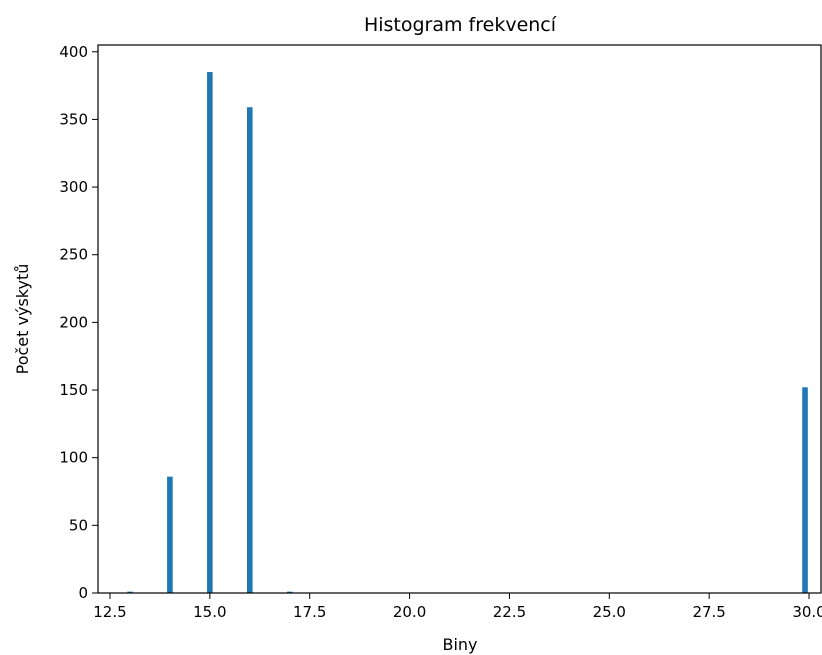 This screenshot has width=822, height=655. What do you see at coordinates (22, 319) in the screenshot?
I see `y-axis-label: Počet výskytů` at bounding box center [22, 319].